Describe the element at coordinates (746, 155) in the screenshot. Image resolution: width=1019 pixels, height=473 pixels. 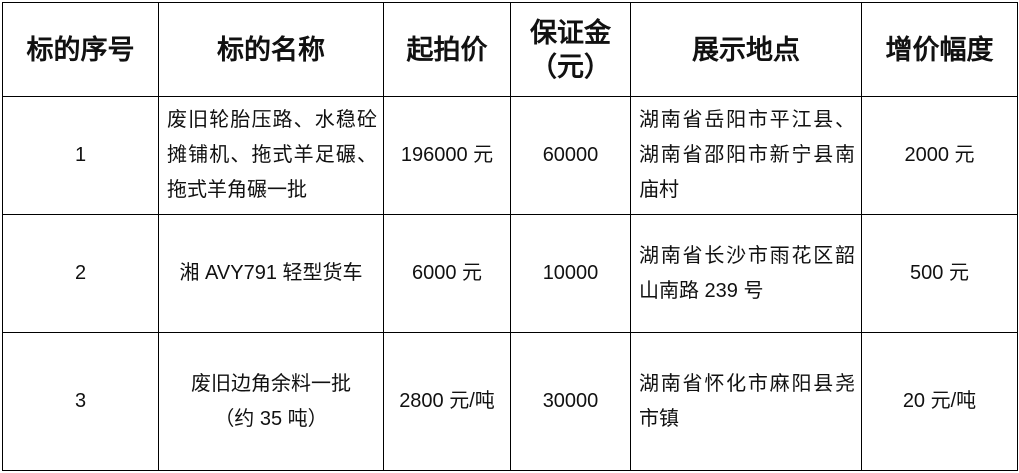
I see `cell-location: 湖南省岳阳市平江县、湖南省邵阳市新宁县南庙村` at that location.